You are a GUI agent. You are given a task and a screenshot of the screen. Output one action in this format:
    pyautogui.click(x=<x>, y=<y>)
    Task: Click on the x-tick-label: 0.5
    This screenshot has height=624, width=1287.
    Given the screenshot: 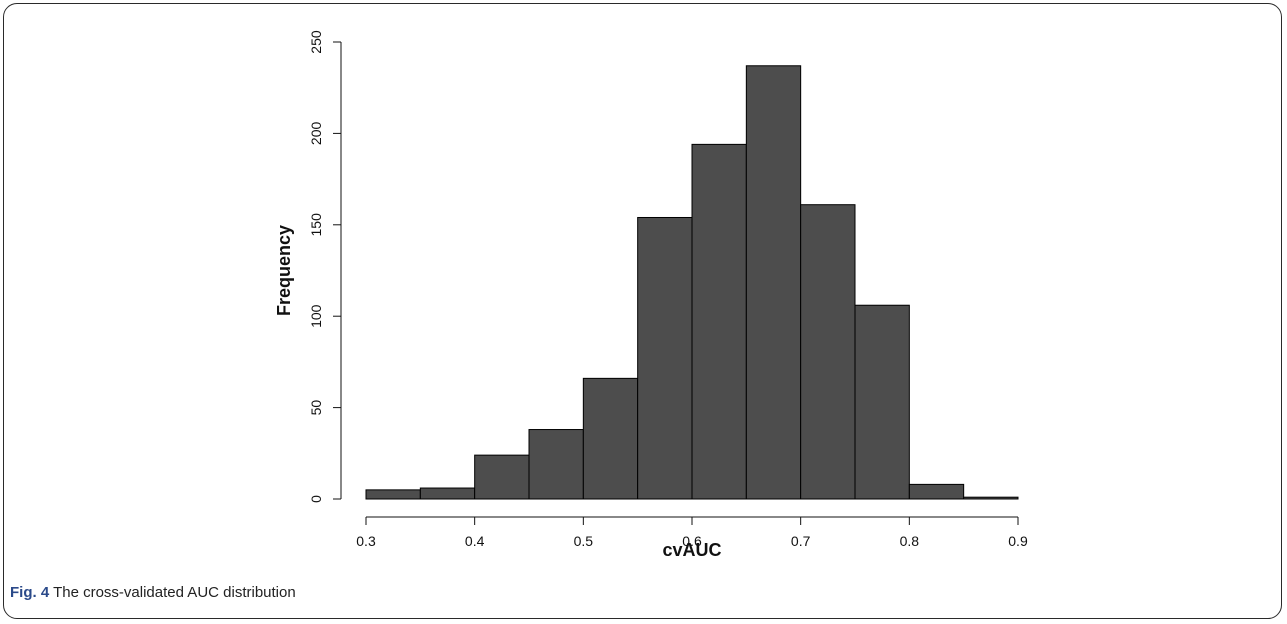 What is the action you would take?
    pyautogui.click(x=584, y=541)
    